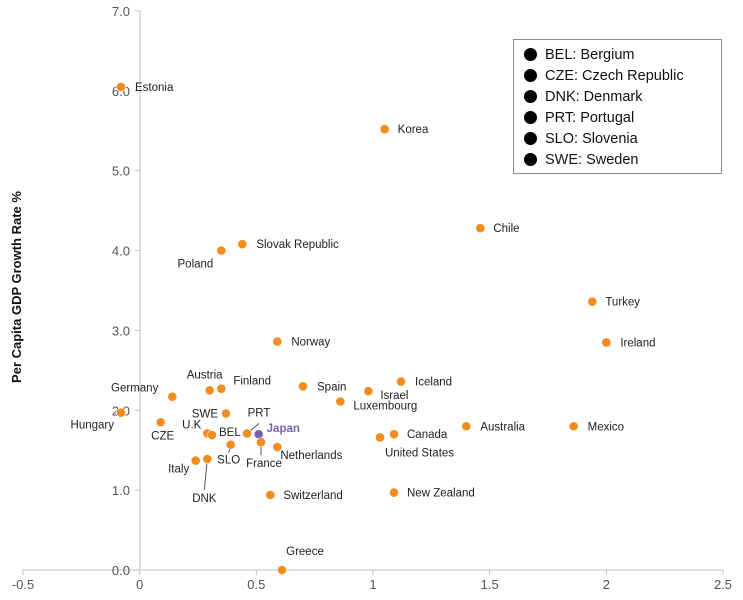 This screenshot has width=743, height=600. What do you see at coordinates (230, 433) in the screenshot?
I see `data-label: BEL` at bounding box center [230, 433].